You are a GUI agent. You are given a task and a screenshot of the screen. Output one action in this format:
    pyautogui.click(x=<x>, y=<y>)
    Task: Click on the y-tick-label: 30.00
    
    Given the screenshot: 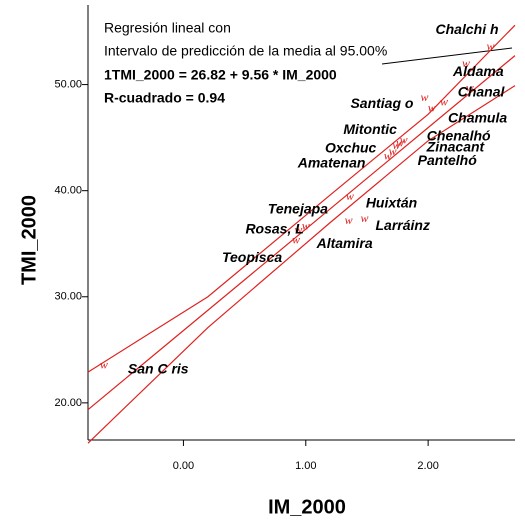 What is the action you would take?
    pyautogui.click(x=68, y=297)
    